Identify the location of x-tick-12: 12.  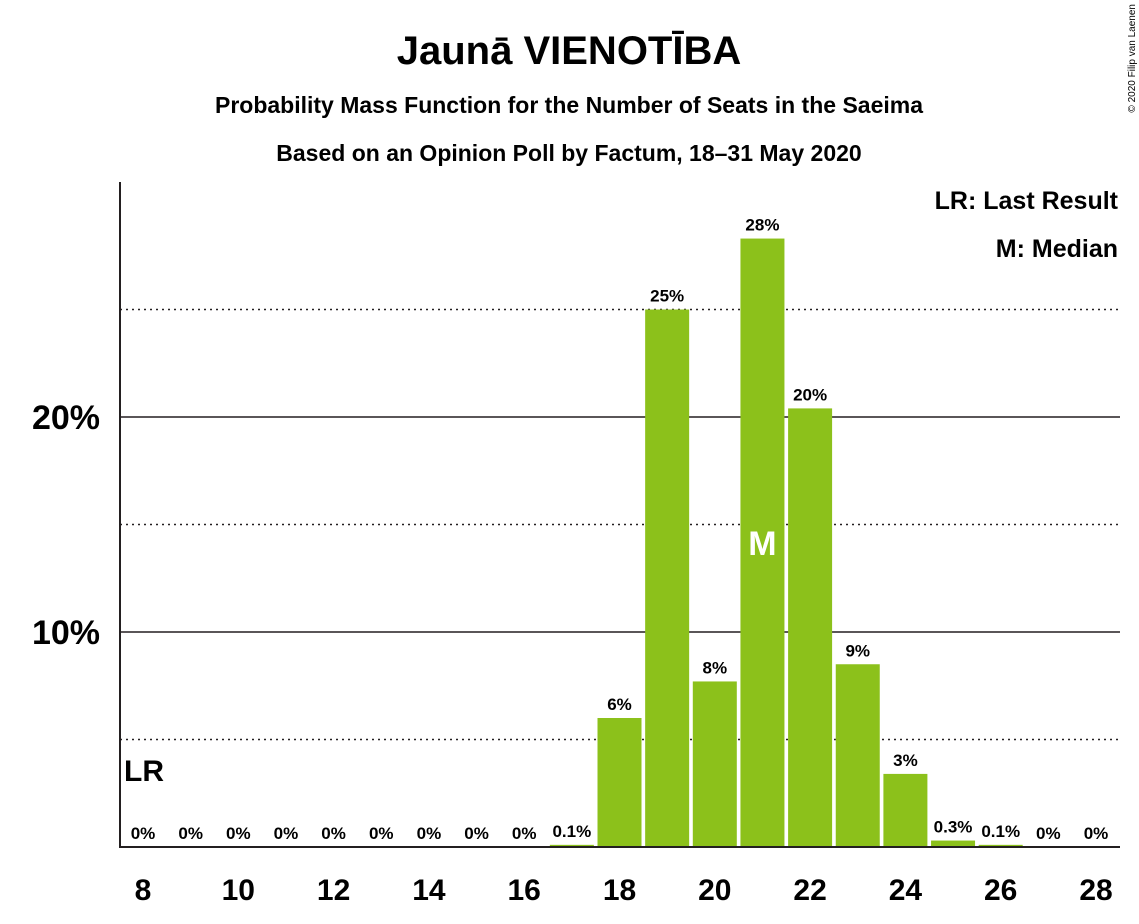
(333, 890).